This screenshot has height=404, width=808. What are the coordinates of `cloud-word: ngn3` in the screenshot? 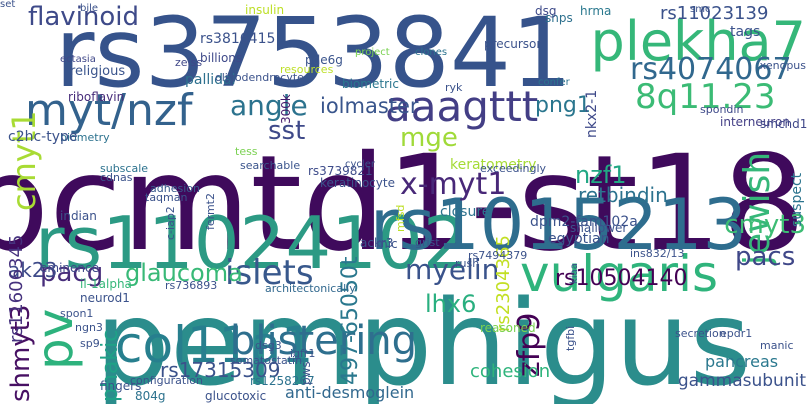 It's located at (89, 327).